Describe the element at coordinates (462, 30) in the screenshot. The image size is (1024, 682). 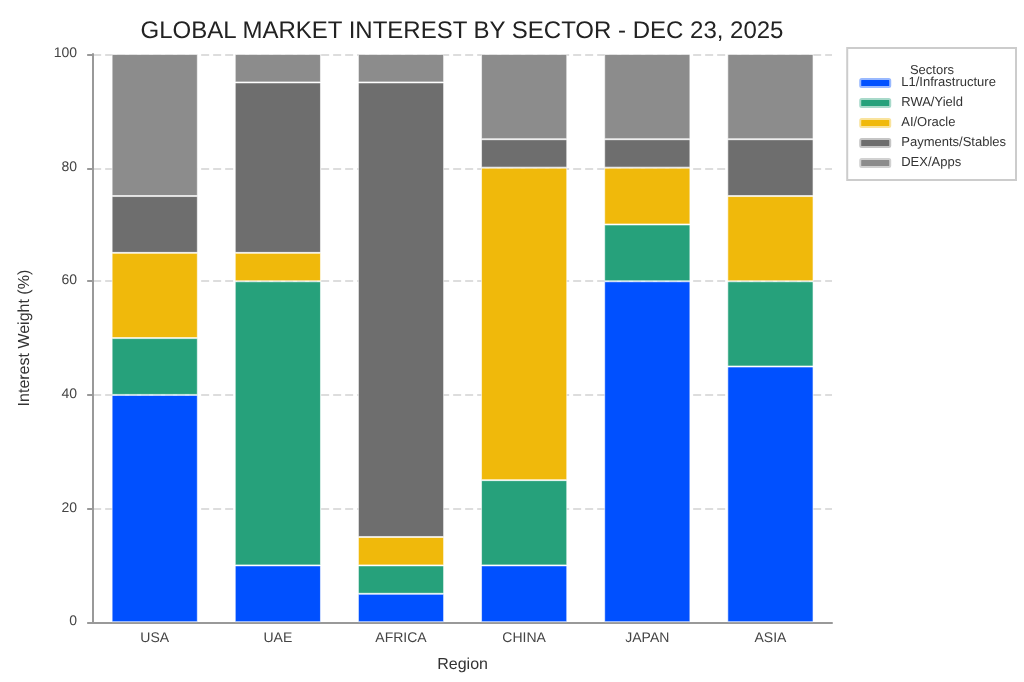
I see `chart-title: GLOBAL MARKET INTEREST BY SECTOR - DEC 23, 2025` at that location.